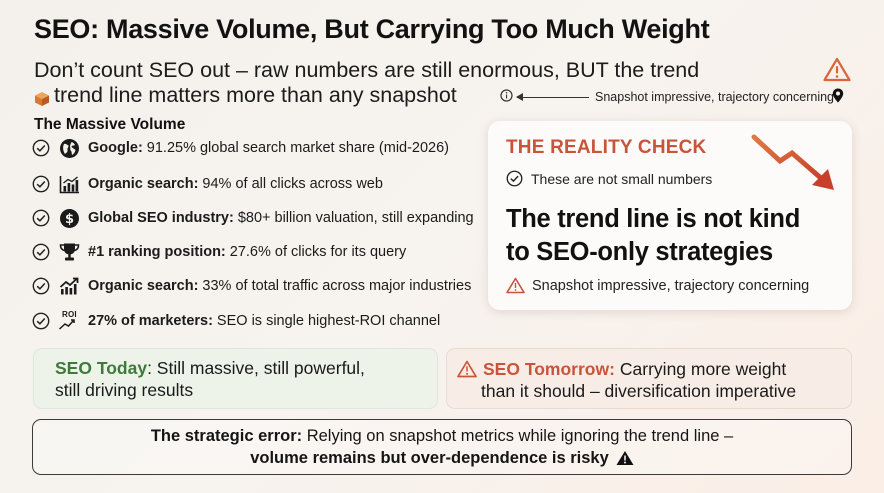 The width and height of the screenshot is (884, 493). What do you see at coordinates (318, 252) in the screenshot?
I see `item-text: 27.6% of clicks for its query` at bounding box center [318, 252].